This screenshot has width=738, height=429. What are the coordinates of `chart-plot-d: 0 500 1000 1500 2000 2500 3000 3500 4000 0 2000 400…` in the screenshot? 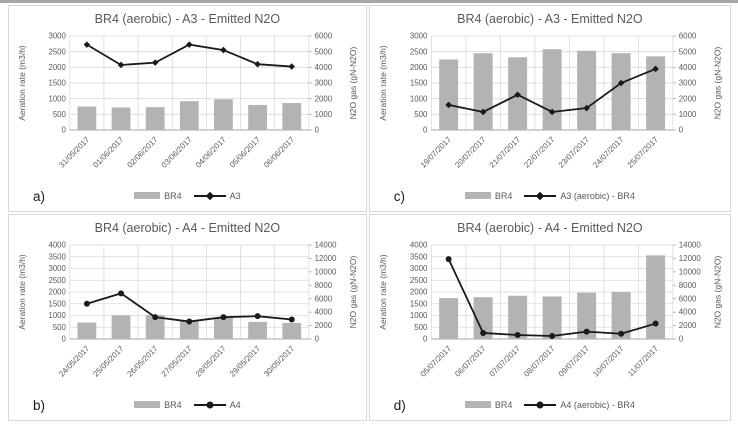 It's located at (550, 310).